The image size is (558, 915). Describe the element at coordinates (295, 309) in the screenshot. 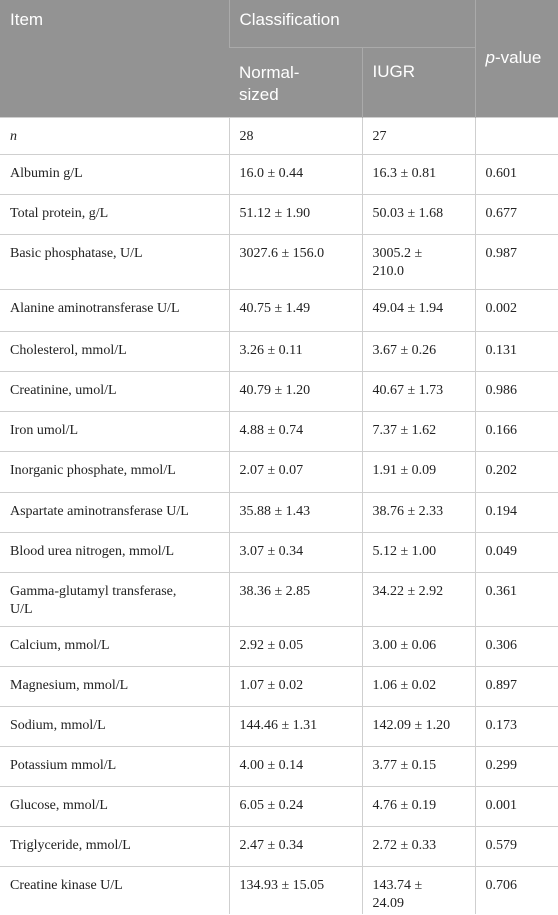

I see `table-cell: 40.75 ± 1.49` at that location.